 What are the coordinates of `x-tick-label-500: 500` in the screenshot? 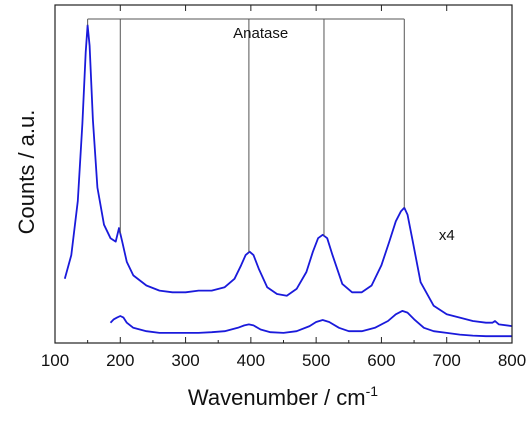 It's located at (316, 360).